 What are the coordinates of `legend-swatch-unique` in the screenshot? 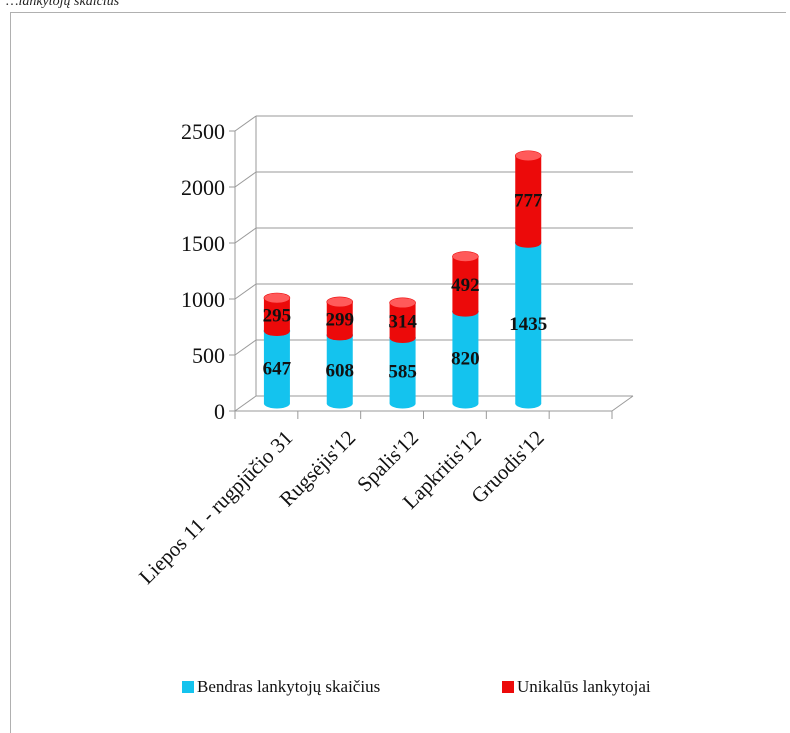 It's located at (508, 687).